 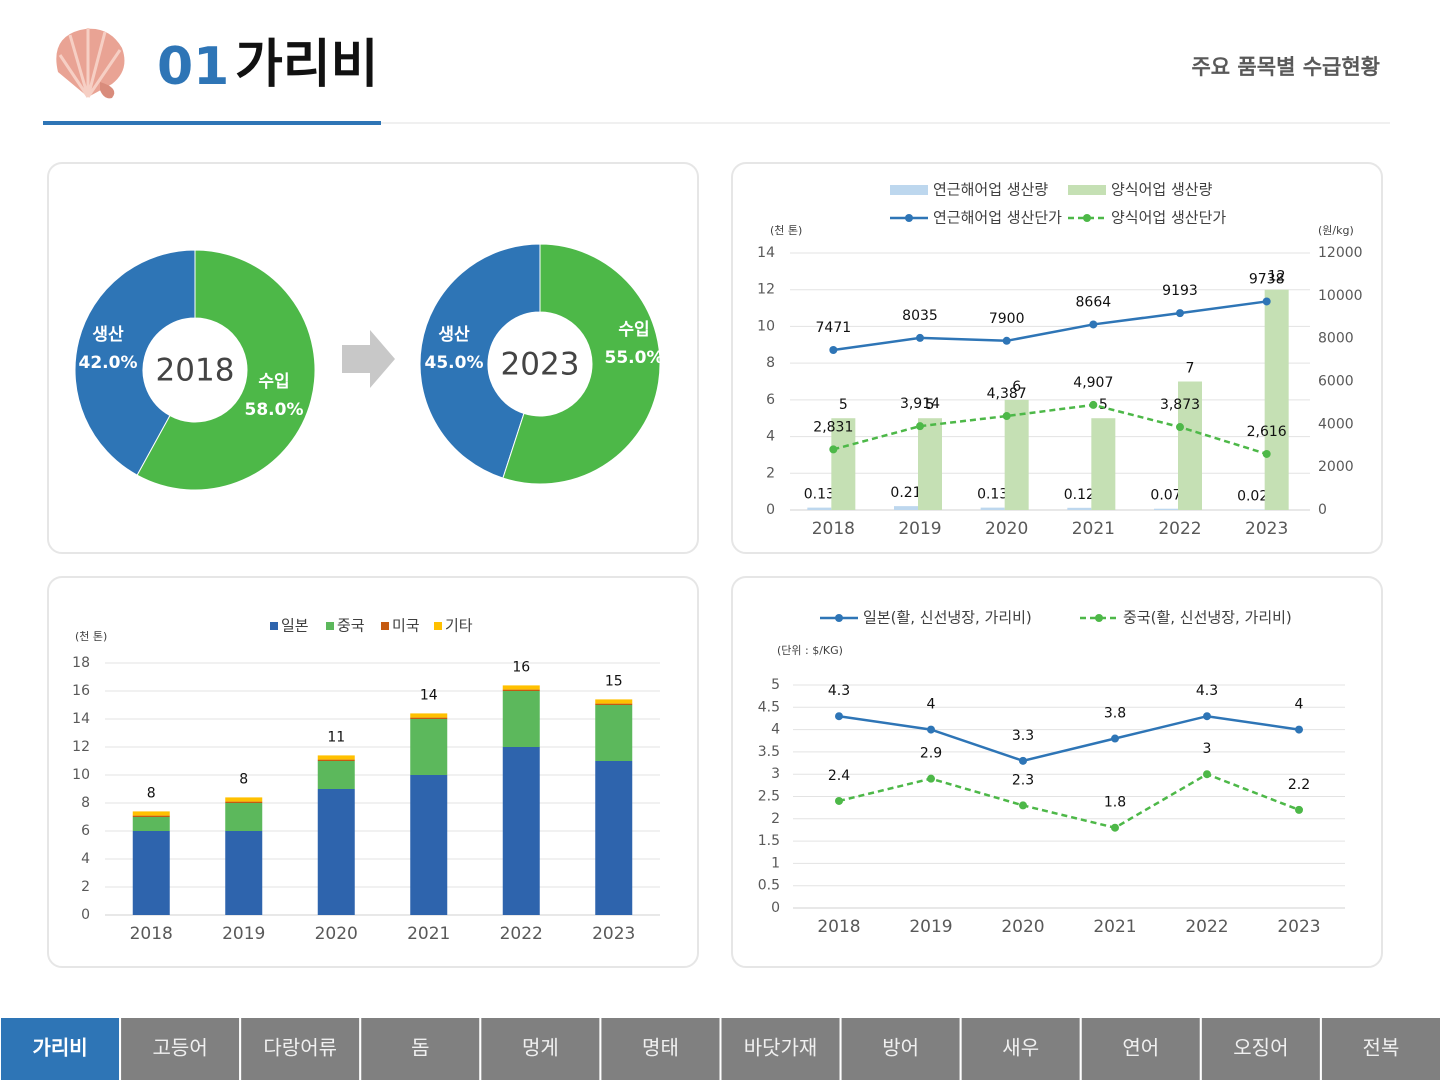 What do you see at coordinates (85, 803) in the screenshot?
I see `y-tick-label: 8` at bounding box center [85, 803].